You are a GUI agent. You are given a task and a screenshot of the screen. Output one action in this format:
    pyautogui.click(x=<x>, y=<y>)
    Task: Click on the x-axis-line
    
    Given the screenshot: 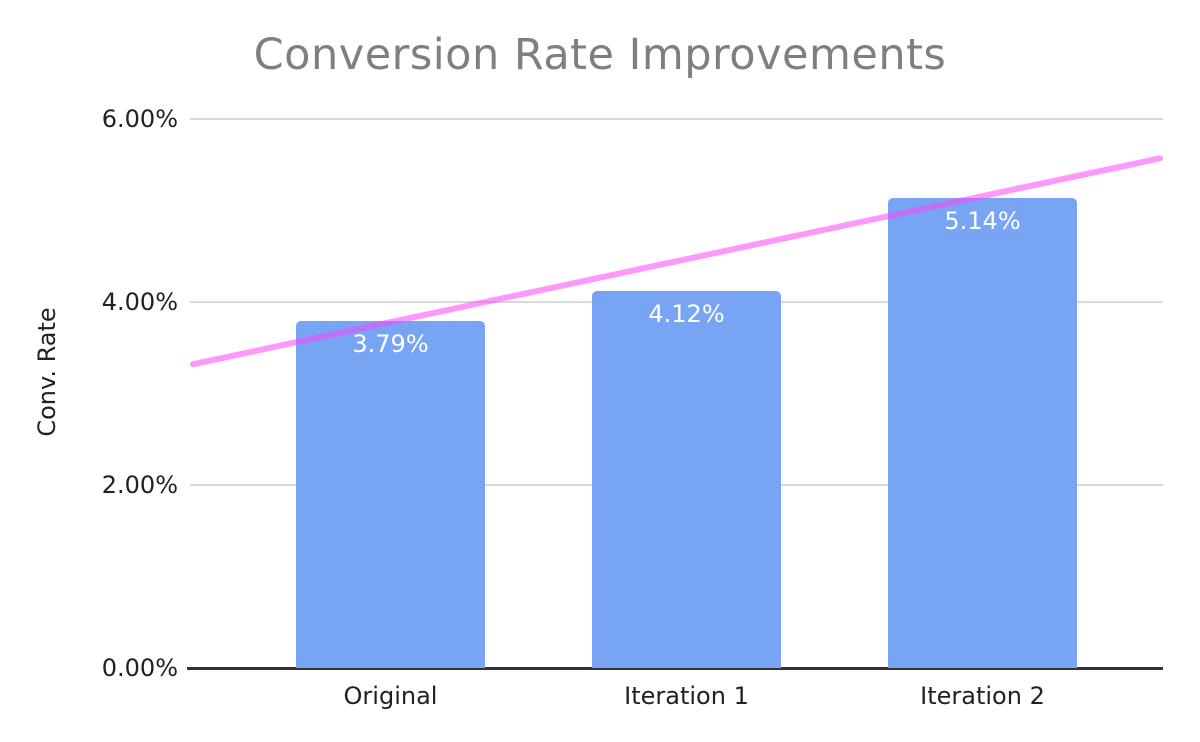 What is the action you would take?
    pyautogui.click(x=675, y=668)
    